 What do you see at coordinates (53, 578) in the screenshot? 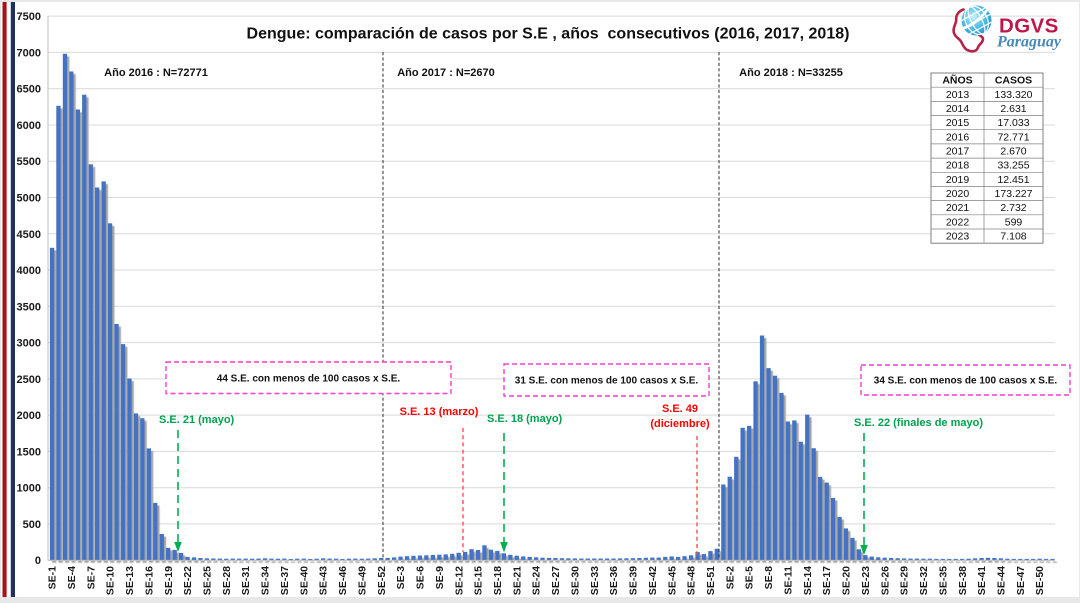
I see `svg-text: SE-1` at bounding box center [53, 578].